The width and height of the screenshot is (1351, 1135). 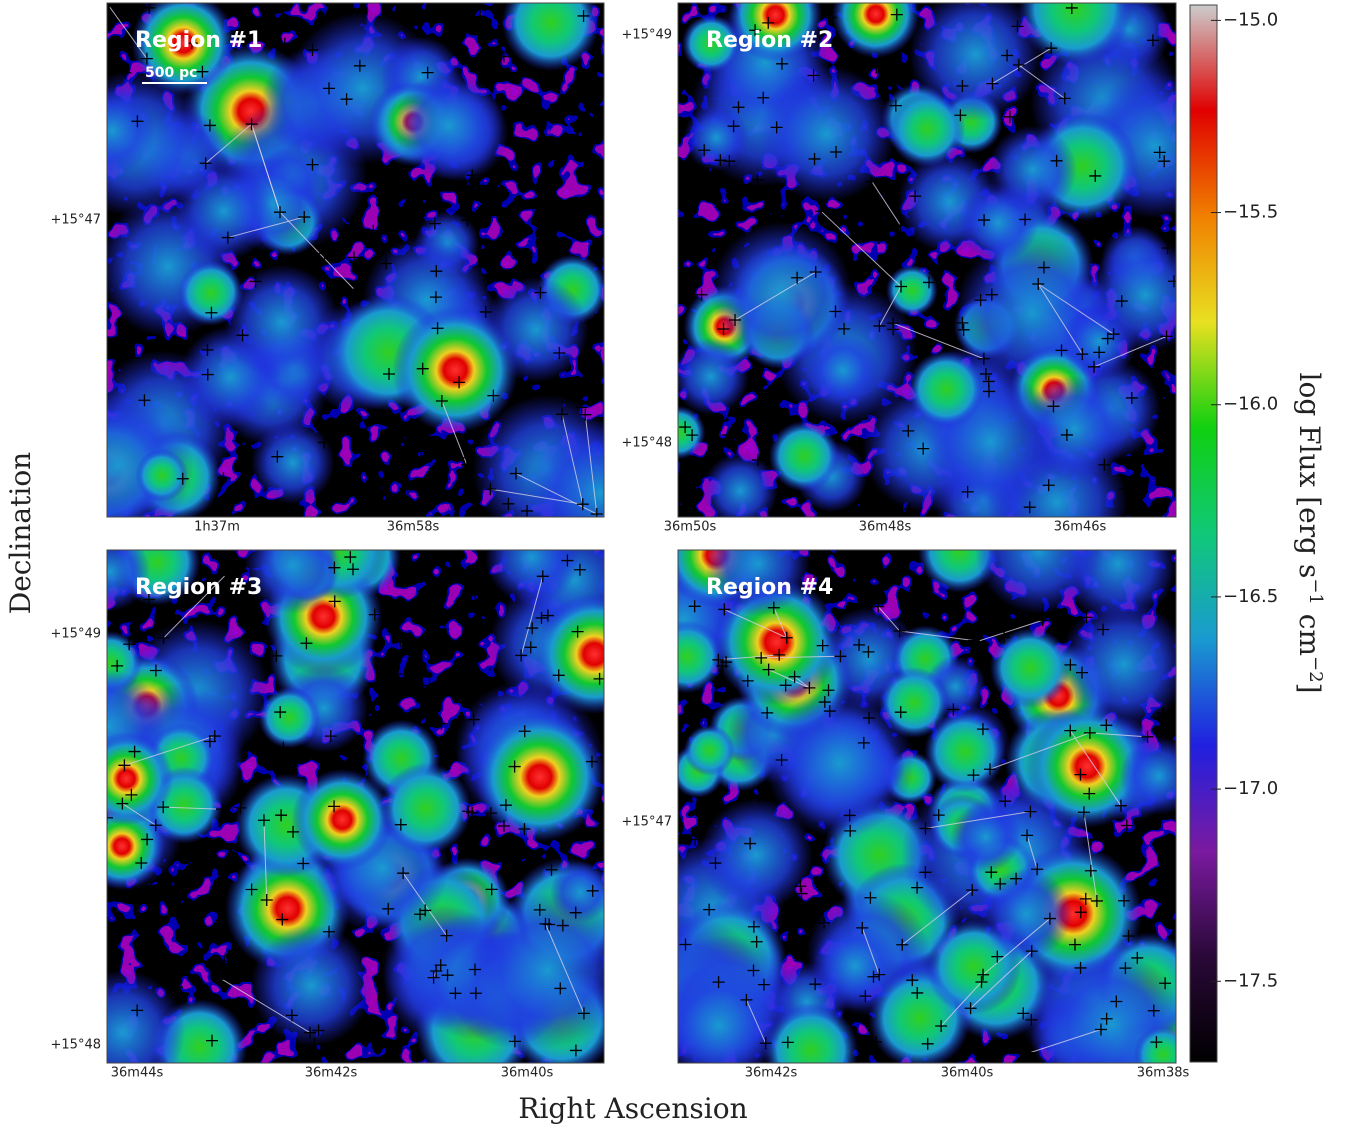 I want to click on ra-tick-label: 36m42s, so click(x=331, y=1073).